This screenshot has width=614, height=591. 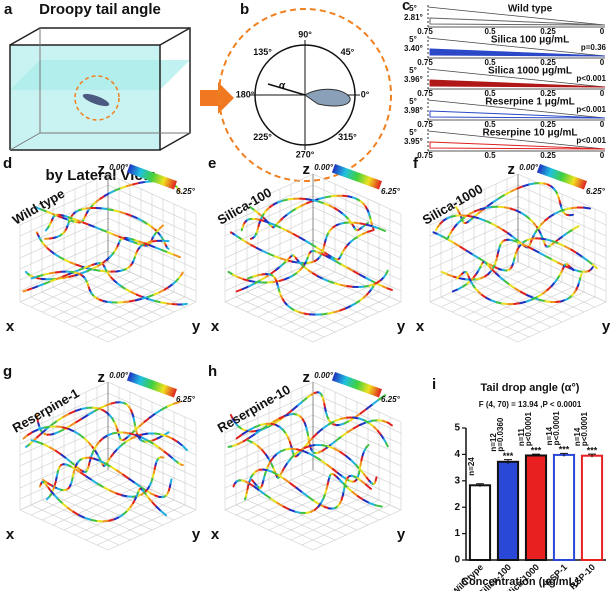 What do you see at coordinates (10, 326) in the screenshot?
I see `axis-label: x` at bounding box center [10, 326].